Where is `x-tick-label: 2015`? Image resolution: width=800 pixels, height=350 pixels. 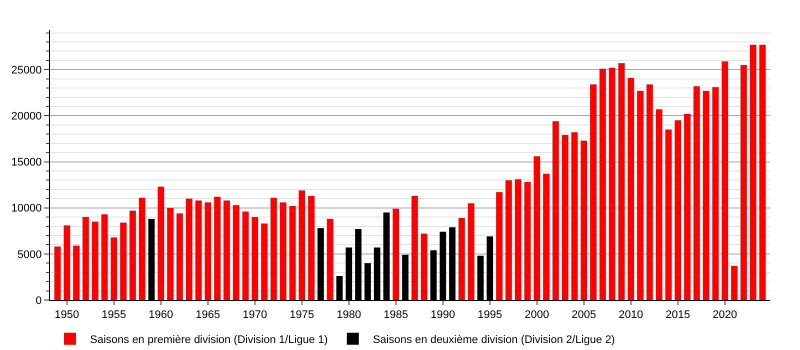 x-tick-label: 2015 is located at coordinates (678, 315).